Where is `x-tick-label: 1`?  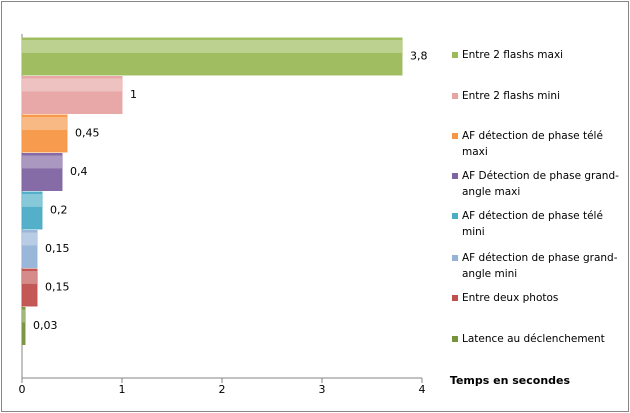 x-tick-label: 1 is located at coordinates (122, 389).